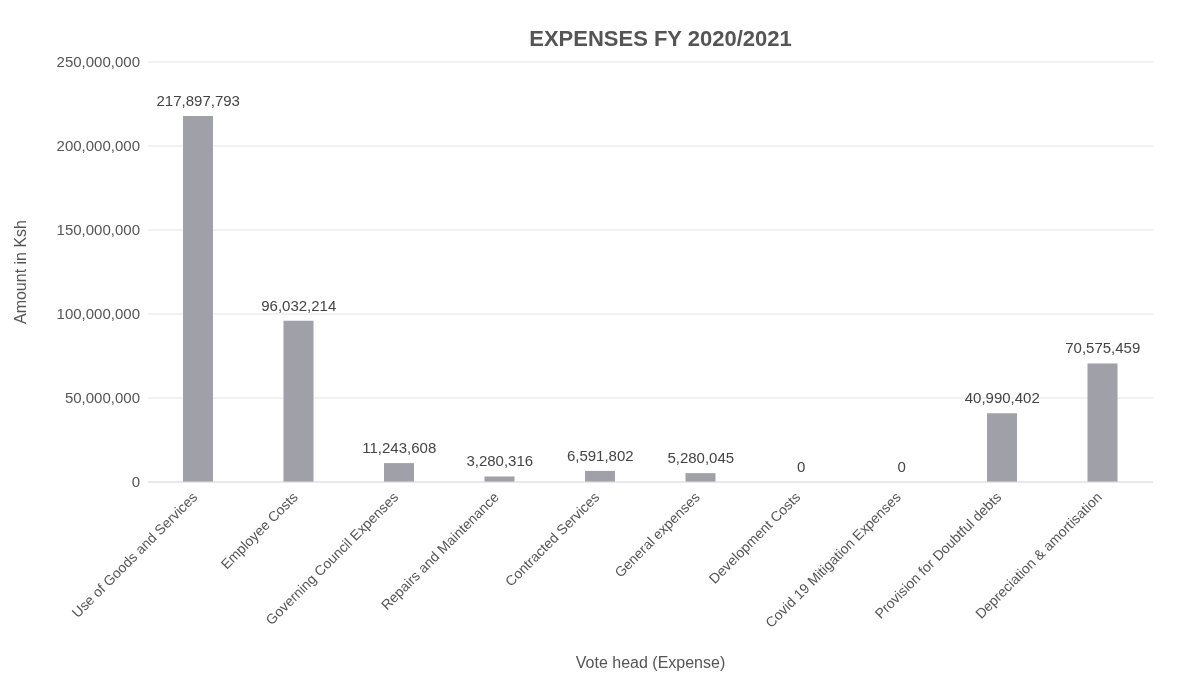  I want to click on data-label: 217,897,793, so click(198, 100).